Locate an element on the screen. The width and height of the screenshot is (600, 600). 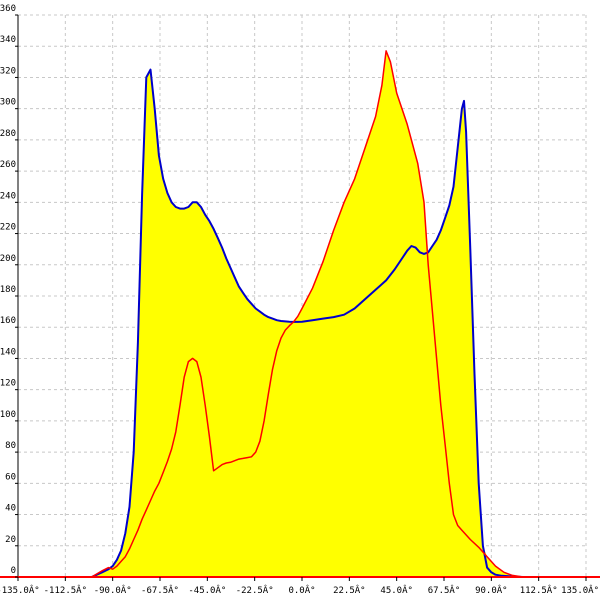
y-tick-label: 260 is located at coordinates (8, 165).